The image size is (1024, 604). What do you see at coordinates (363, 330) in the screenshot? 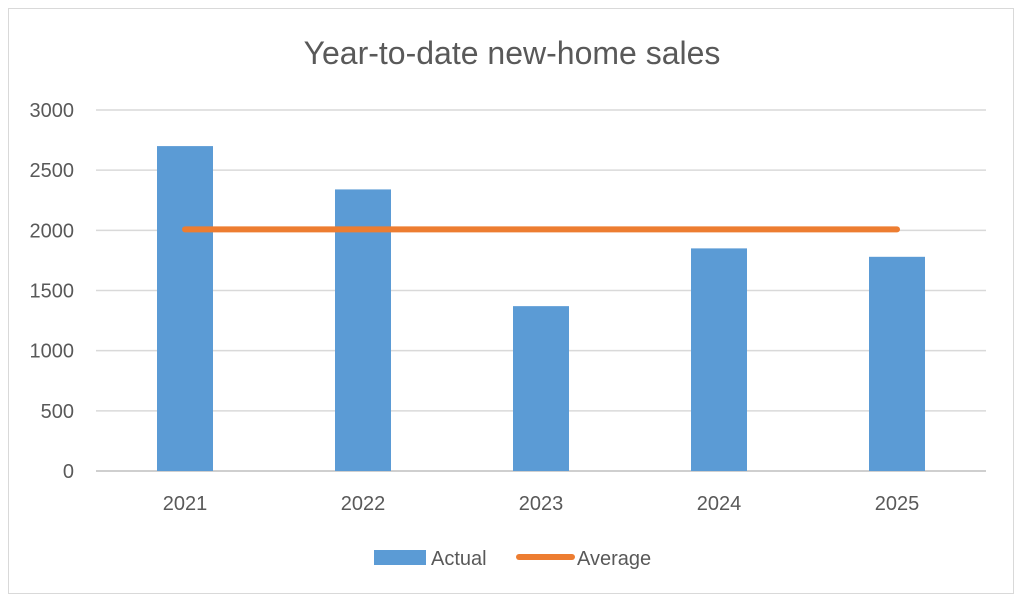
I see `bar-2022` at bounding box center [363, 330].